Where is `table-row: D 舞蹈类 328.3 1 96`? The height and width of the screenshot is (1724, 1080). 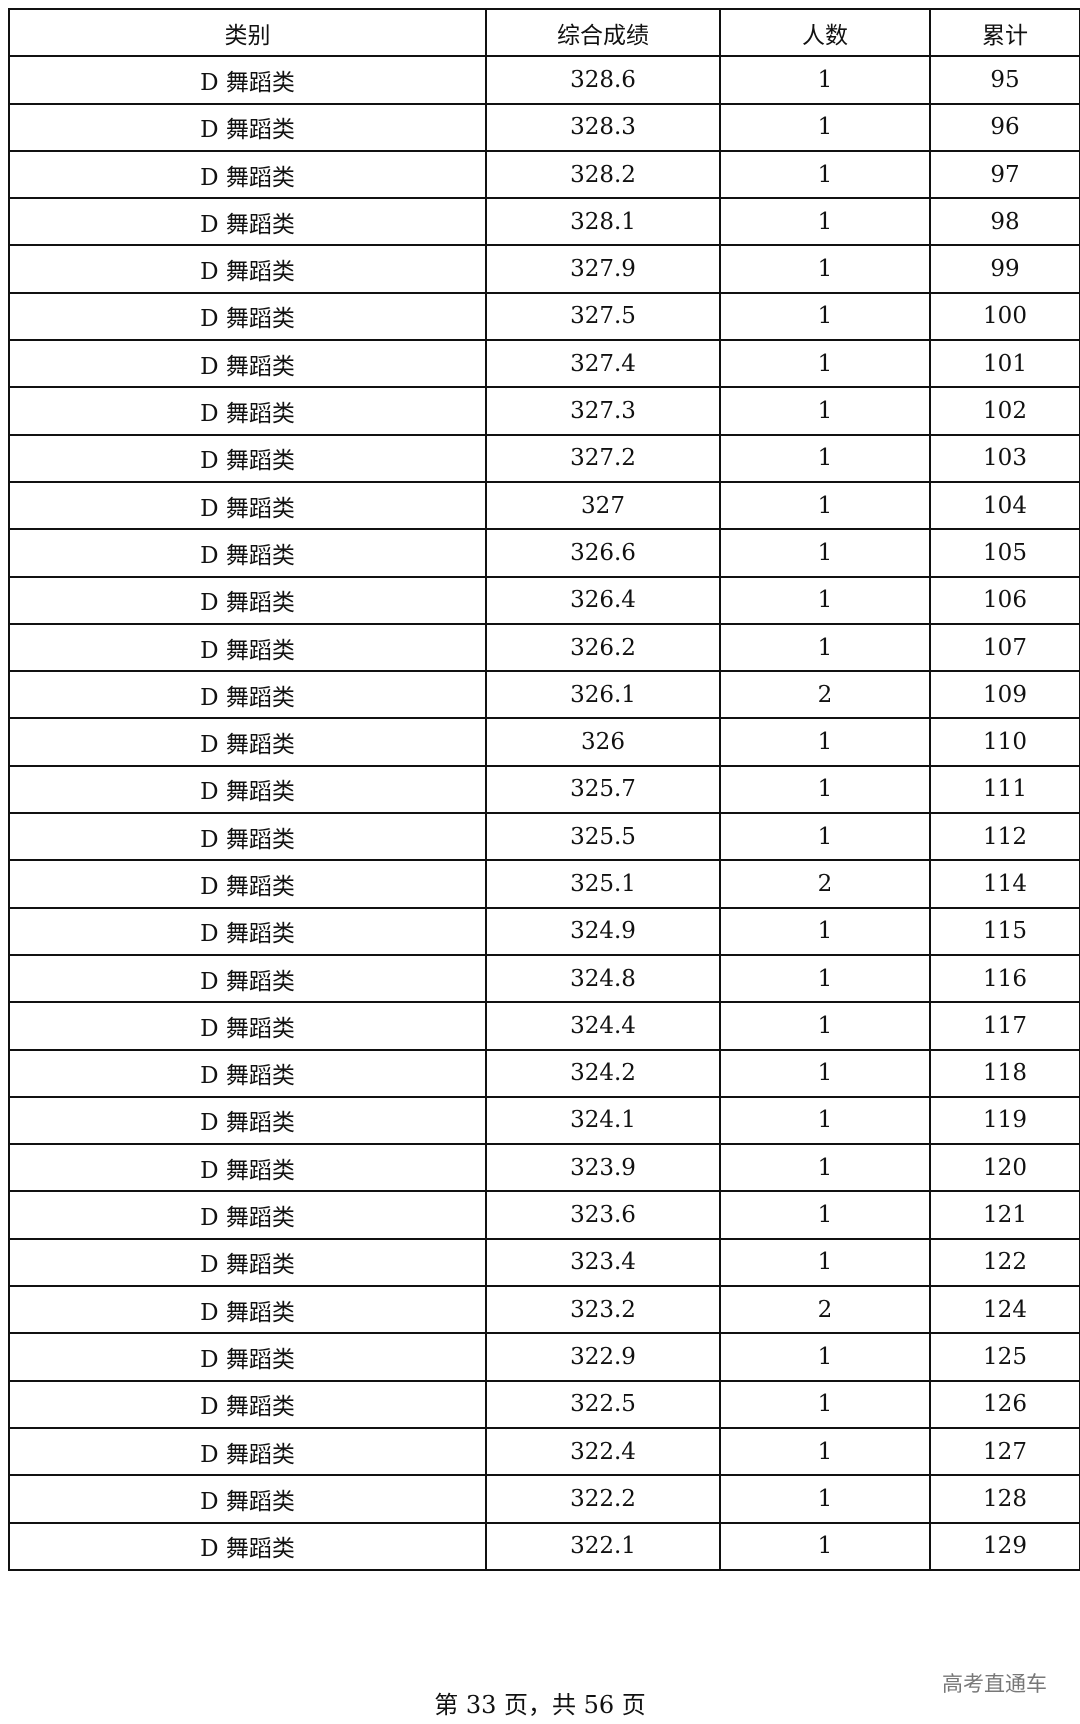
table-row: D 舞蹈类 328.3 1 96 is located at coordinates (544, 127).